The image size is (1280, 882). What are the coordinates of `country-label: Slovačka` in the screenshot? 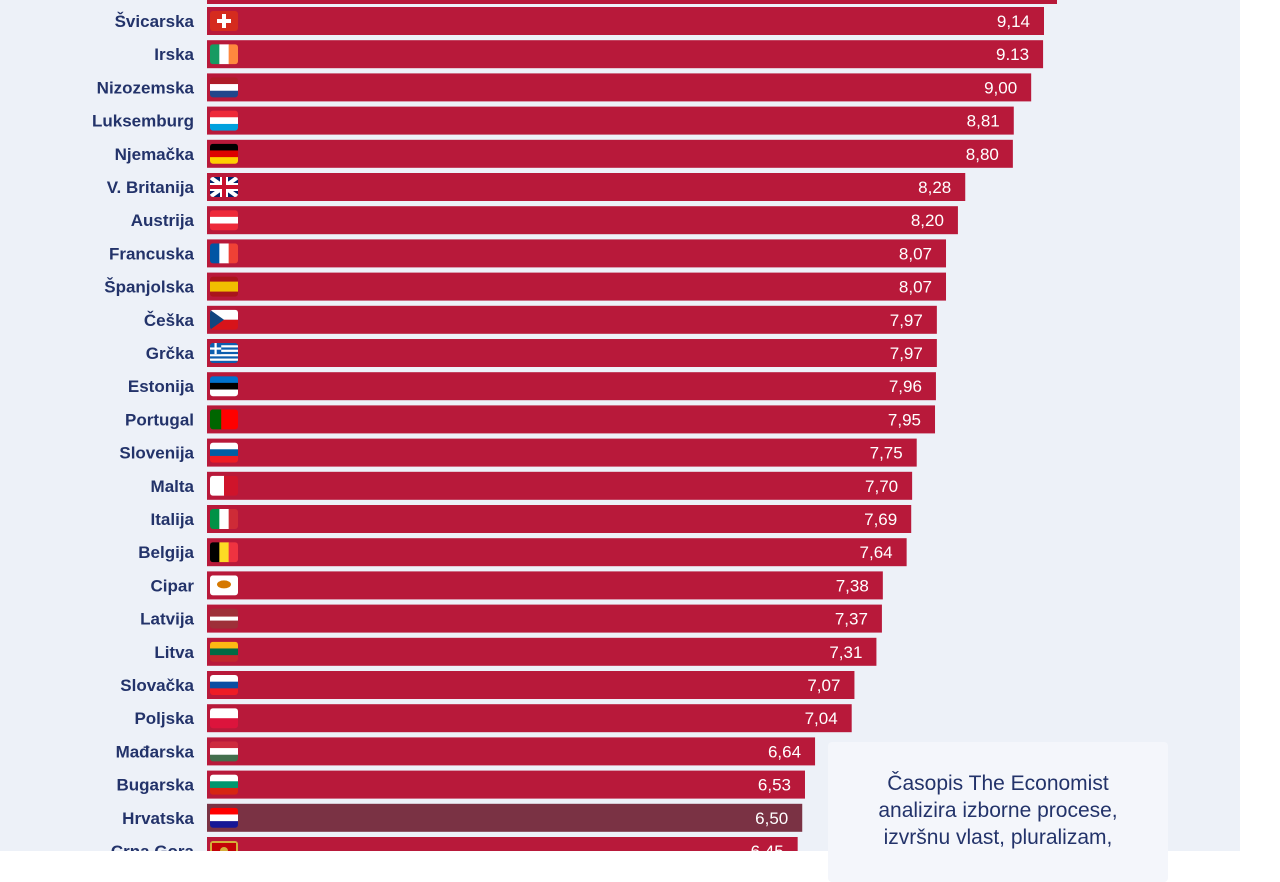 It's located at (157, 685).